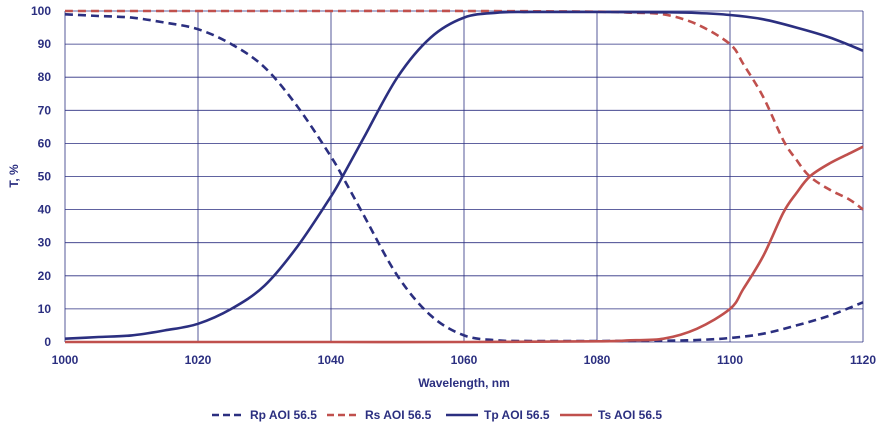 Image resolution: width=880 pixels, height=429 pixels. Describe the element at coordinates (597, 360) in the screenshot. I see `x-tick-label: 1080` at that location.